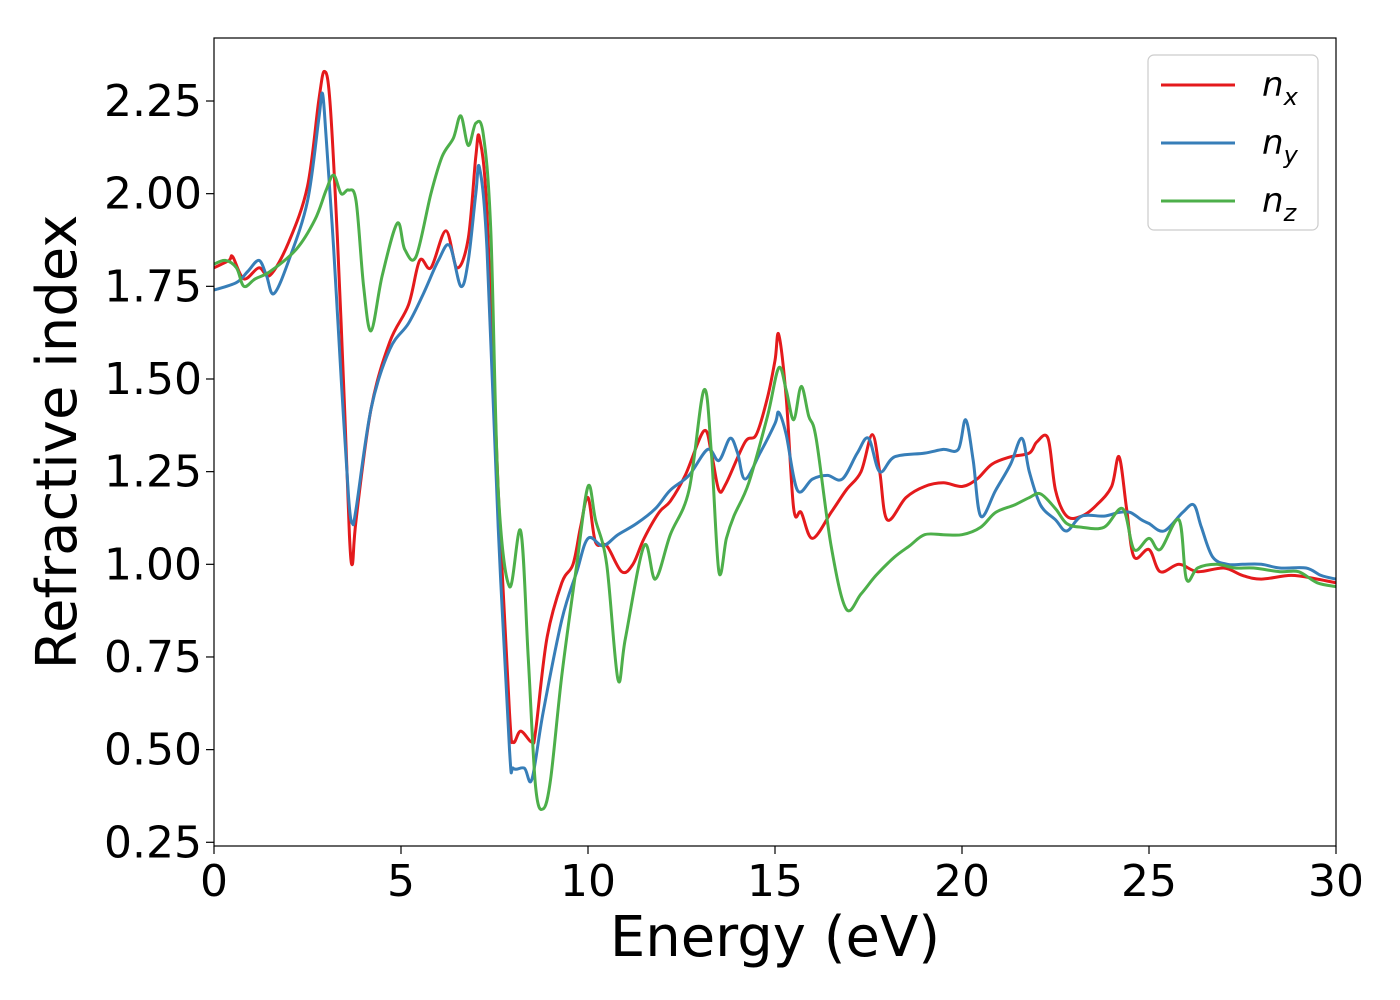 This screenshot has height=1000, width=1400. I want to click on x-tick-label: 0, so click(214, 881).